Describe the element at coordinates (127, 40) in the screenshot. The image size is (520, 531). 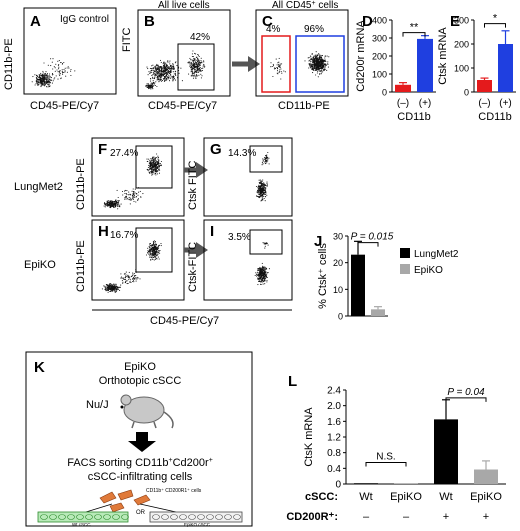
I see `ylabel-B: FITC` at that location.